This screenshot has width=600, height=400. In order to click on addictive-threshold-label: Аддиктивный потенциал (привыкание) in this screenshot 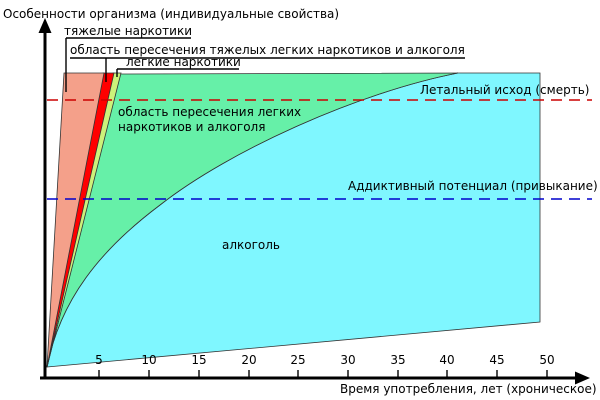, I will do `click(473, 186)`.